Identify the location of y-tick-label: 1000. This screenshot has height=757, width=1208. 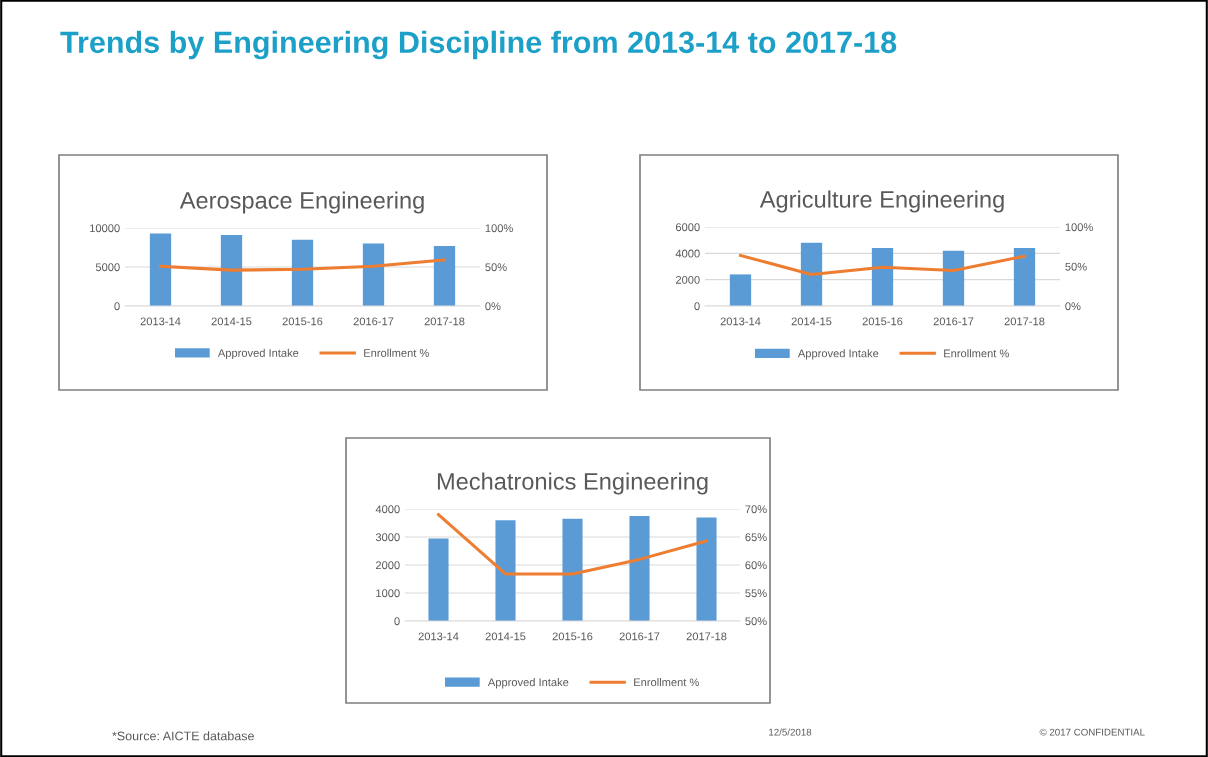
(388, 593).